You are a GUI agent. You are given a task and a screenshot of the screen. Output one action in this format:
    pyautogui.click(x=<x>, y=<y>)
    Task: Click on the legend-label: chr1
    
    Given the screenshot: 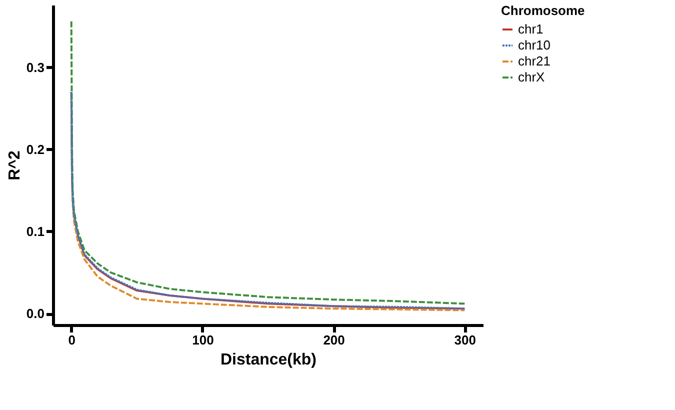 What is the action you would take?
    pyautogui.click(x=531, y=29)
    